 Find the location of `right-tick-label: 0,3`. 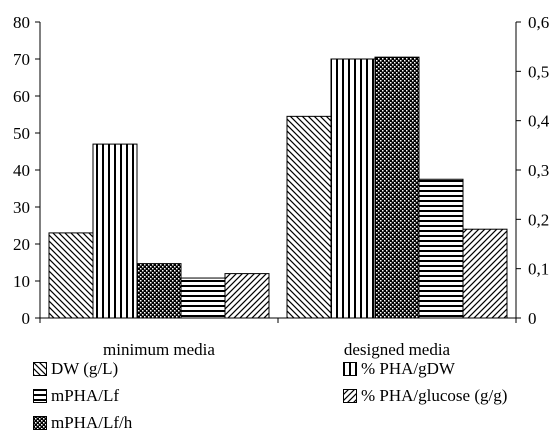

right-tick-label: 0,3 is located at coordinates (538, 170).